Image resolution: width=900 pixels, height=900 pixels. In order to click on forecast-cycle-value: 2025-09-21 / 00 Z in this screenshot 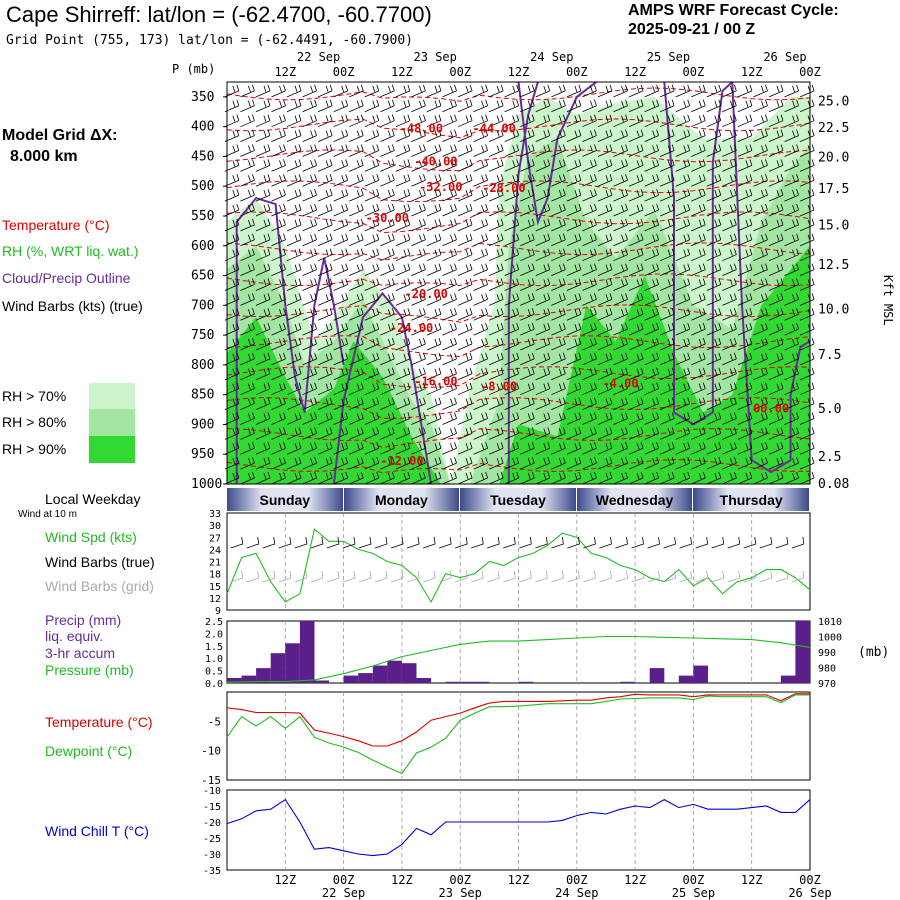, I will do `click(692, 29)`.